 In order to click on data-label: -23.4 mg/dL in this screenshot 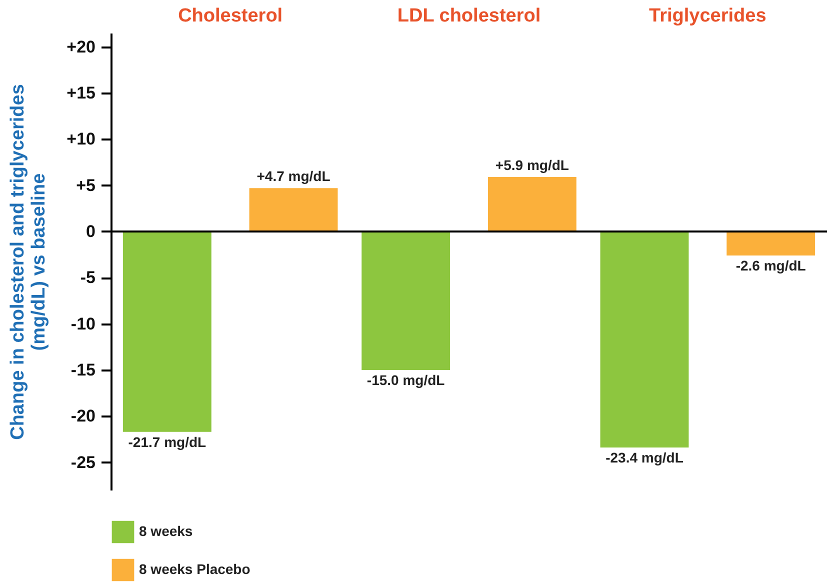, I will do `click(645, 458)`.